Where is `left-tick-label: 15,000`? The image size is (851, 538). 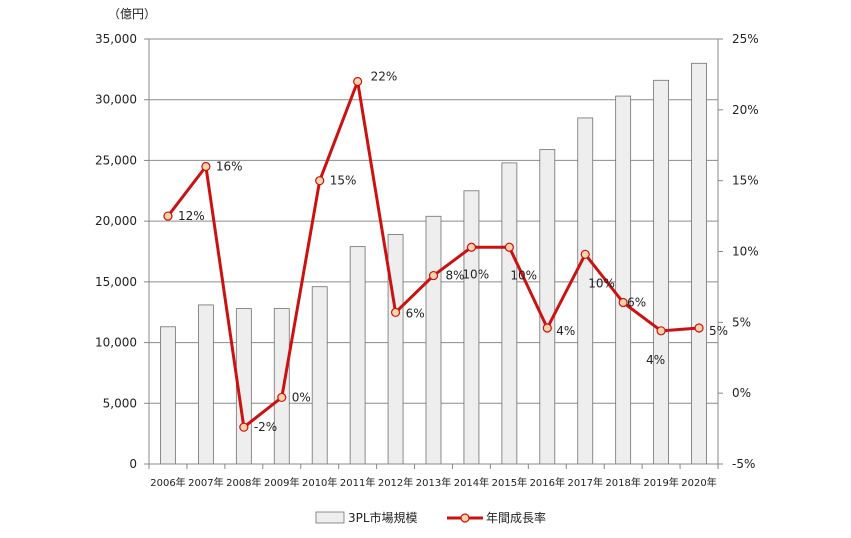
left-tick-label: 15,000 is located at coordinates (116, 282).